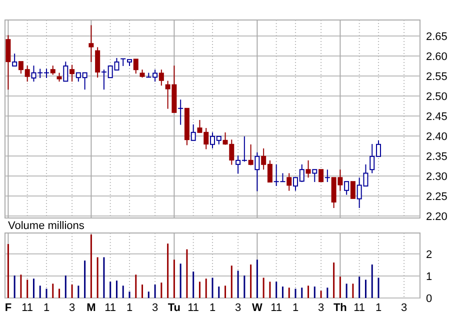  Describe the element at coordinates (46, 226) in the screenshot. I see `chart-title: Volume millions` at that location.